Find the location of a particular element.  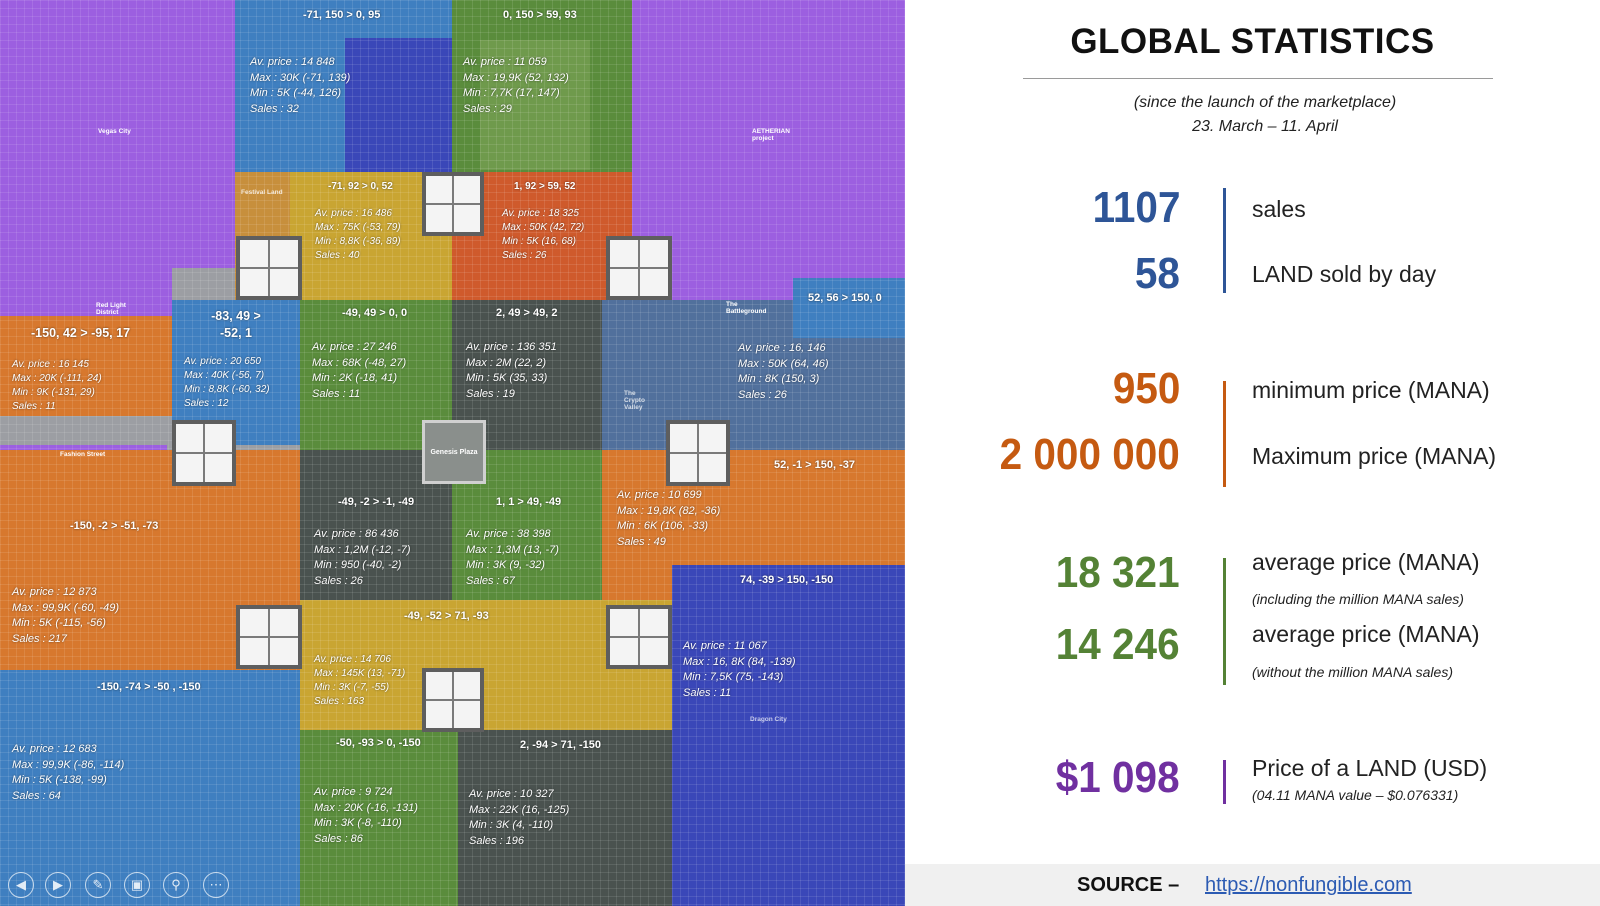

stat-note-avg-incl: (including the million MANA sales) is located at coordinates (1358, 599).